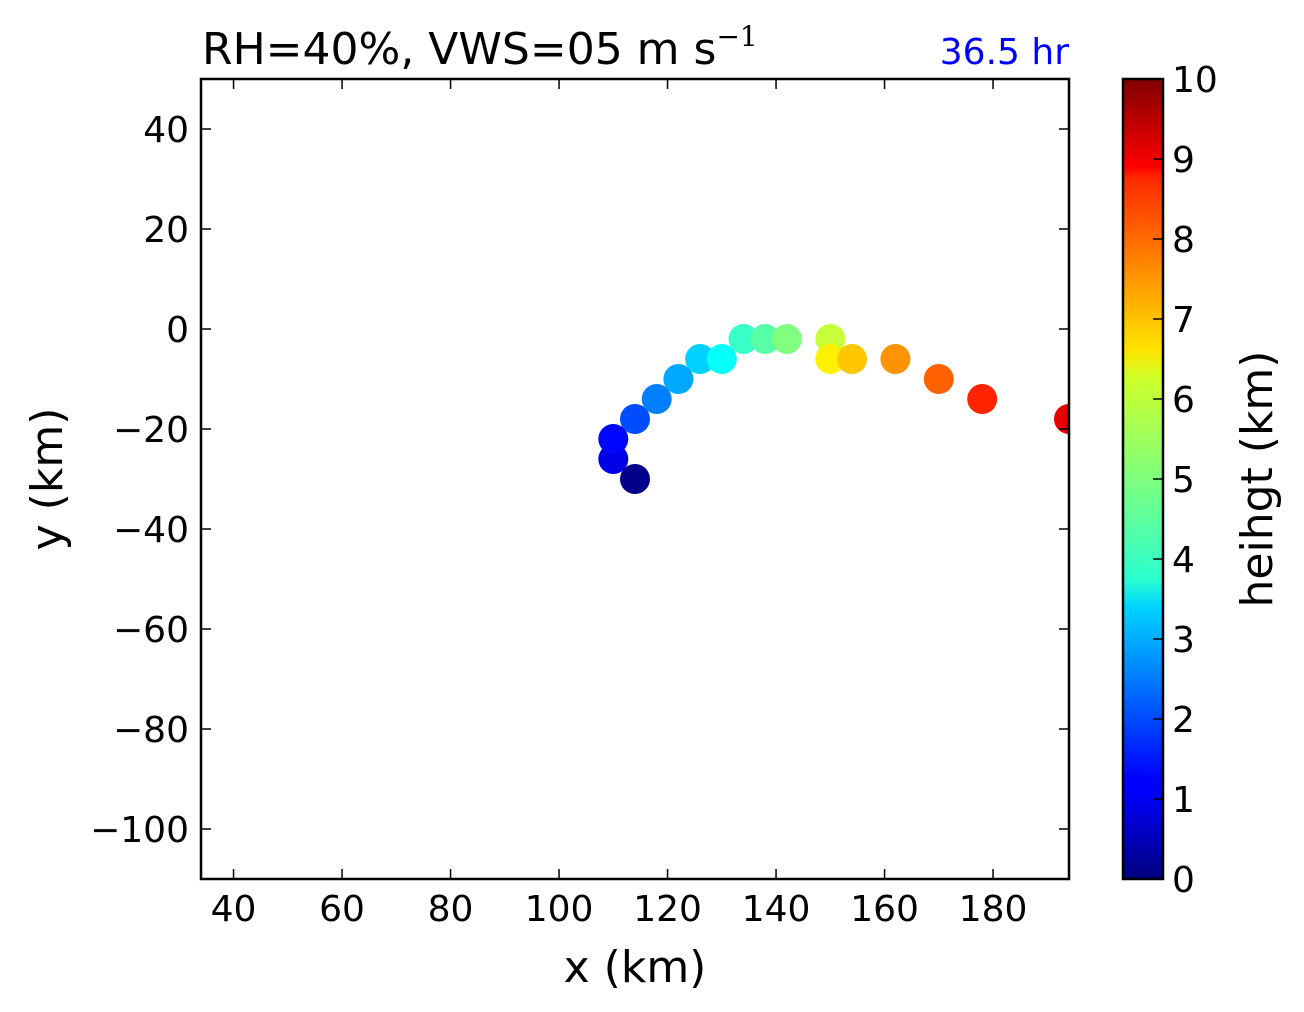 This screenshot has width=1304, height=1012. Describe the element at coordinates (151, 430) in the screenshot. I see `y-tick-label: −20` at that location.